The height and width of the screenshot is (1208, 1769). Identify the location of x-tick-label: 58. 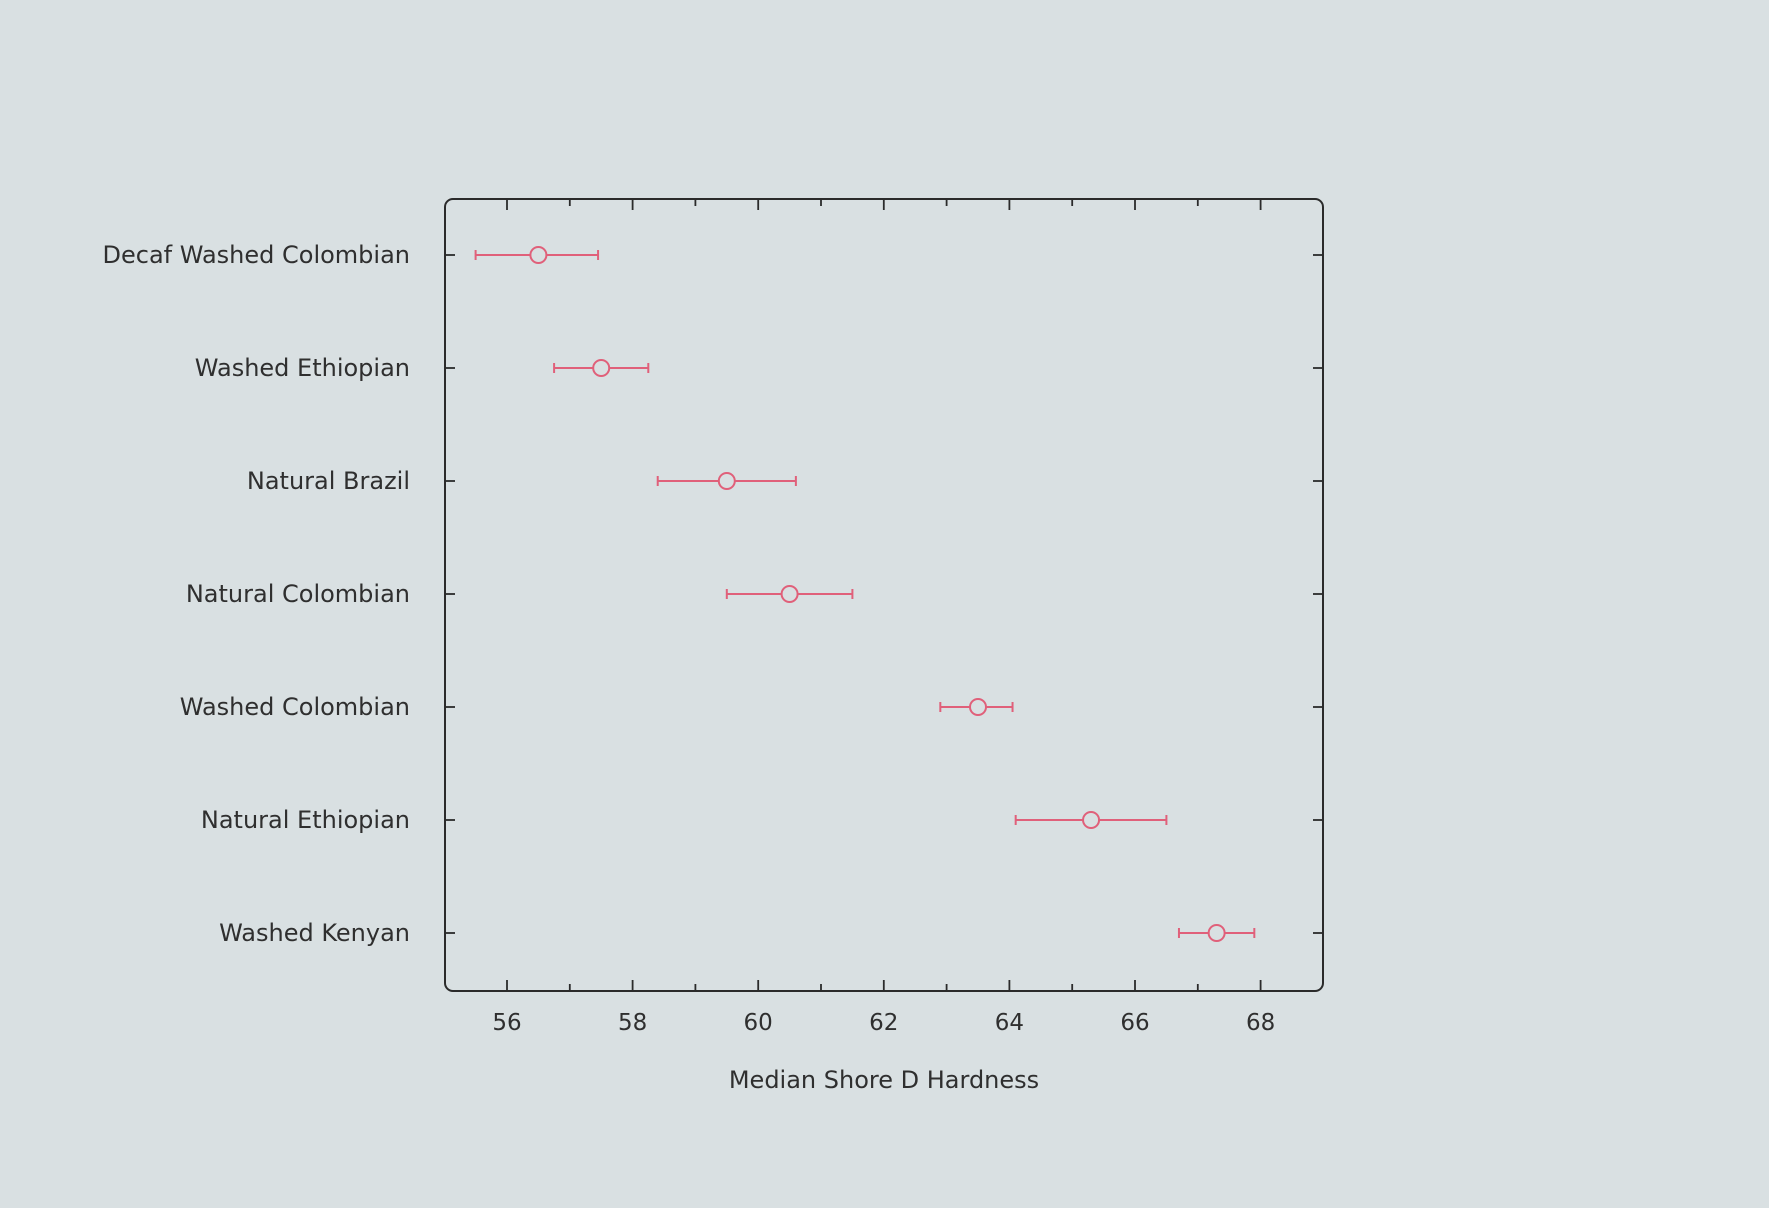
(632, 1023).